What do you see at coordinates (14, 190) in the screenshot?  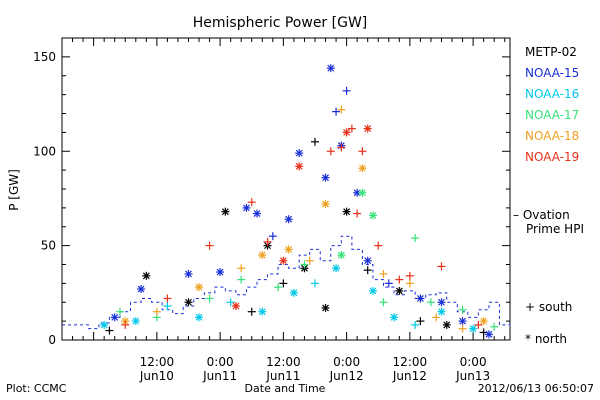 I see `y-axis-label: P [GW]` at bounding box center [14, 190].